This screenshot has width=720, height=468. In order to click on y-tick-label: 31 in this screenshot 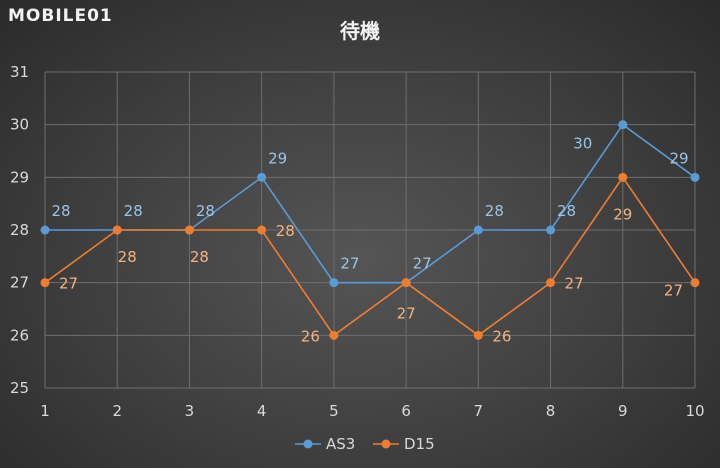, I will do `click(19, 72)`.